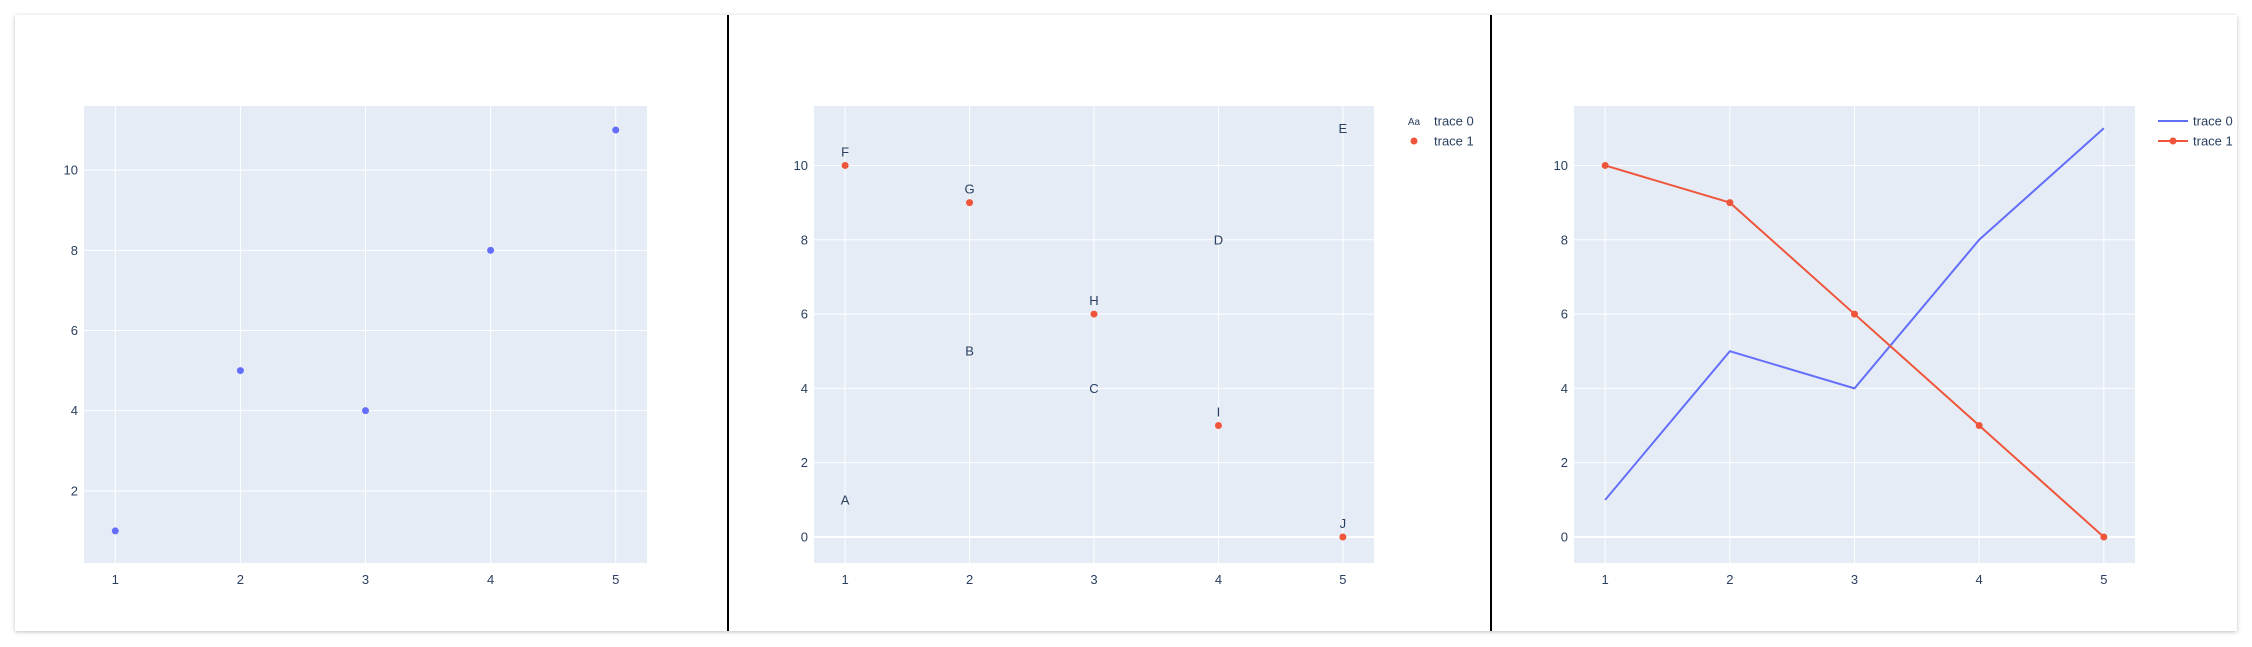  I want to click on point-label: D, so click(1218, 239).